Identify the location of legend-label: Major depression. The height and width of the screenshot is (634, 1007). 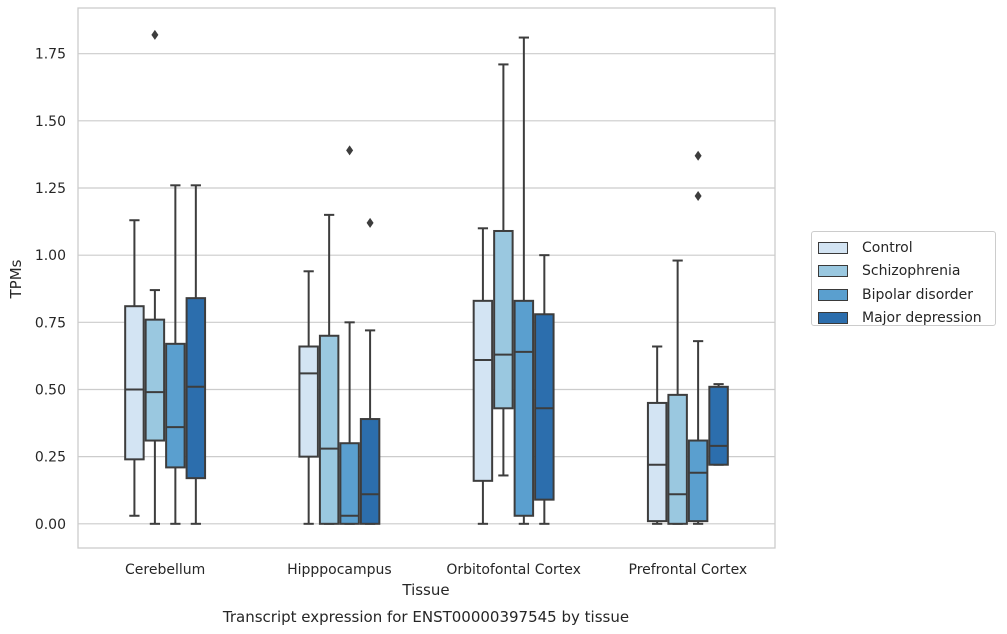
(922, 318).